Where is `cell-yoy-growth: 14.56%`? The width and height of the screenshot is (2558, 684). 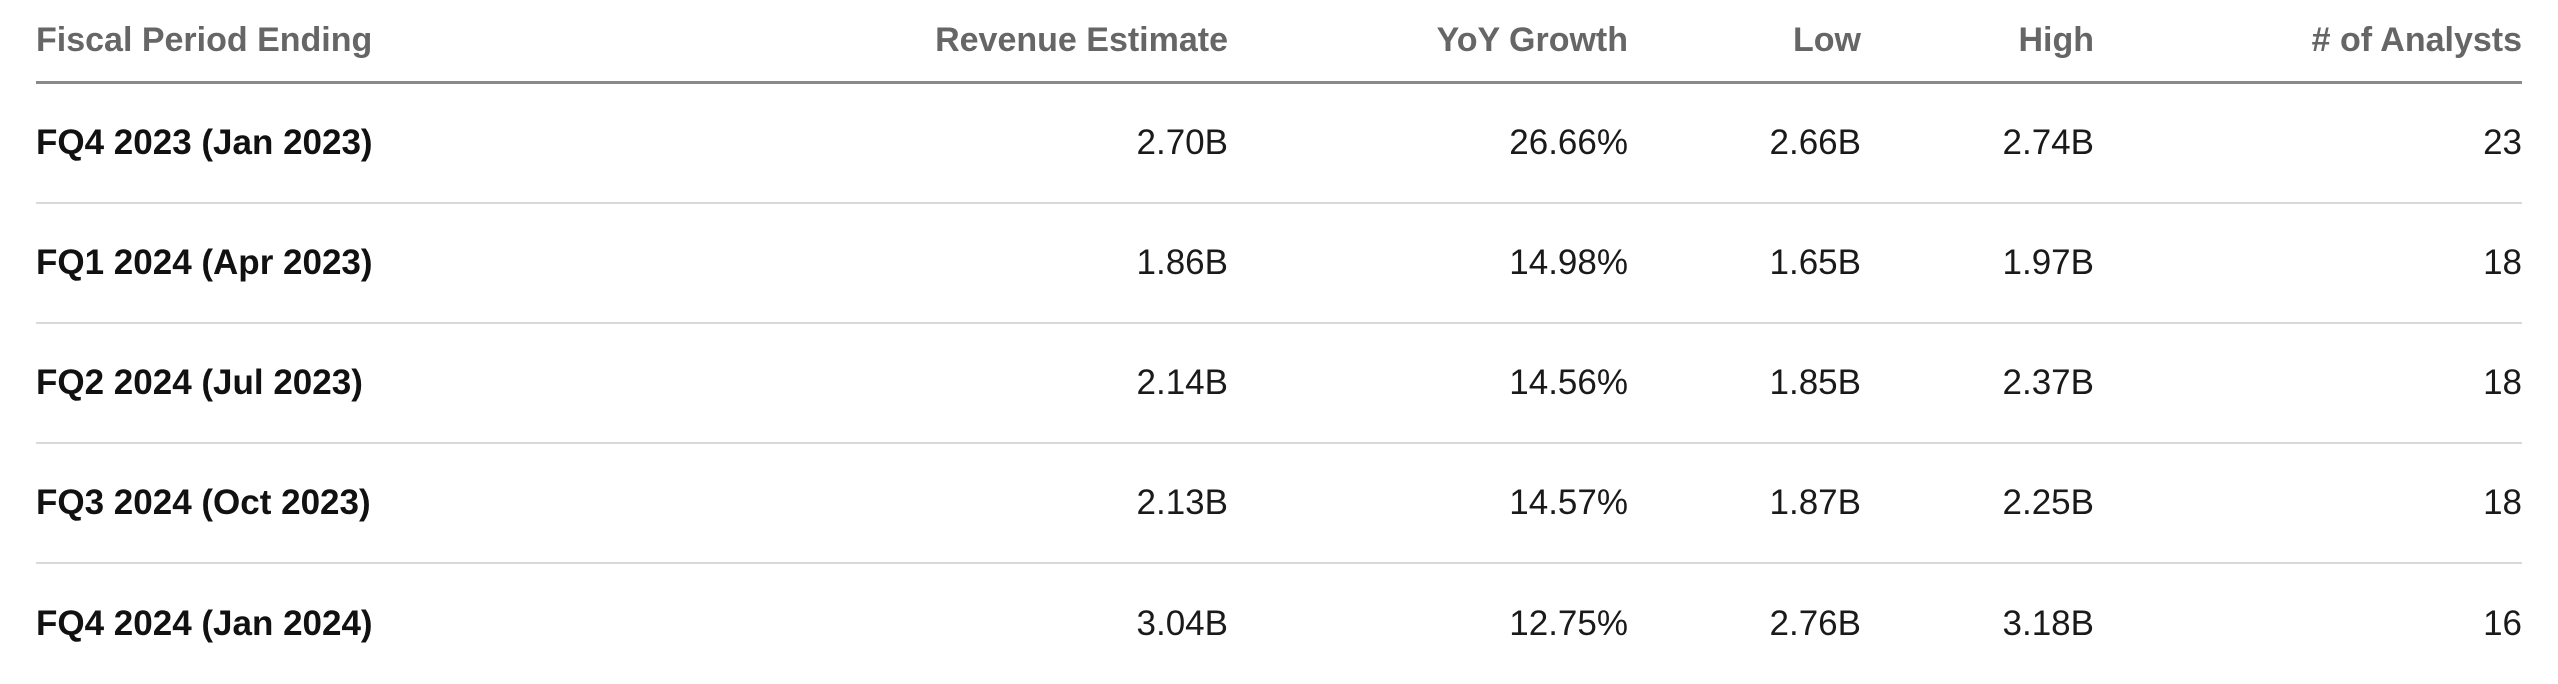 cell-yoy-growth: 14.56% is located at coordinates (1568, 382).